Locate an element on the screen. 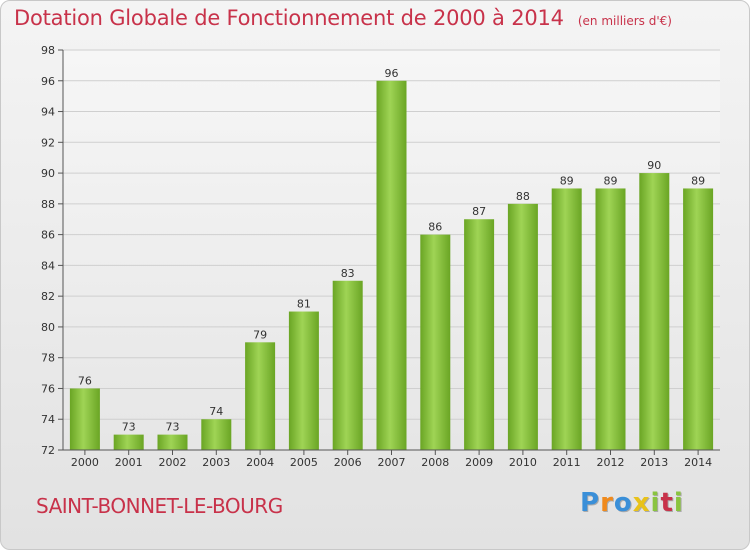 This screenshot has height=550, width=750. y-tick-label: 86 is located at coordinates (48, 235).